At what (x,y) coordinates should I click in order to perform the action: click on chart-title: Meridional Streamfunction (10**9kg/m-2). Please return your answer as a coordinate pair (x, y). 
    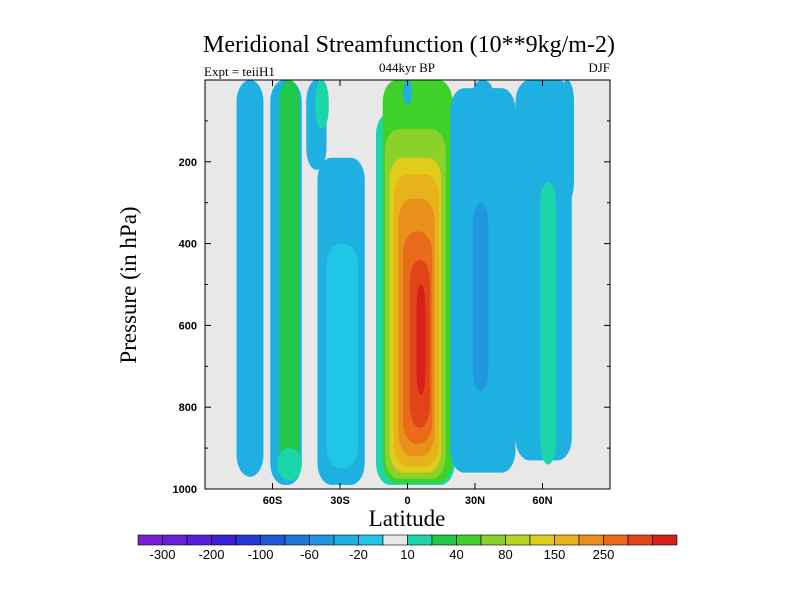
    Looking at the image, I should click on (409, 45).